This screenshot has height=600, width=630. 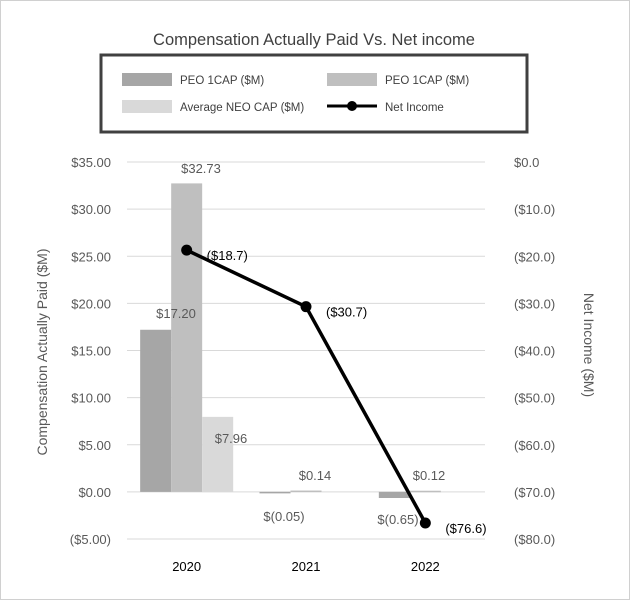 What do you see at coordinates (352, 106) in the screenshot?
I see `legend-marker-net-income` at bounding box center [352, 106].